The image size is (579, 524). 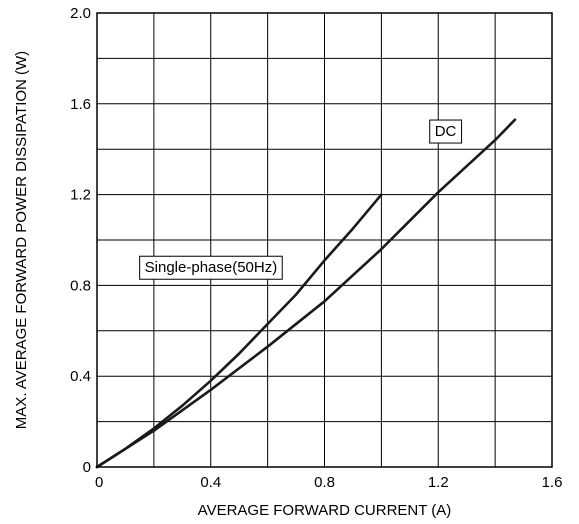 I want to click on annotation-dc: DC, so click(x=446, y=131).